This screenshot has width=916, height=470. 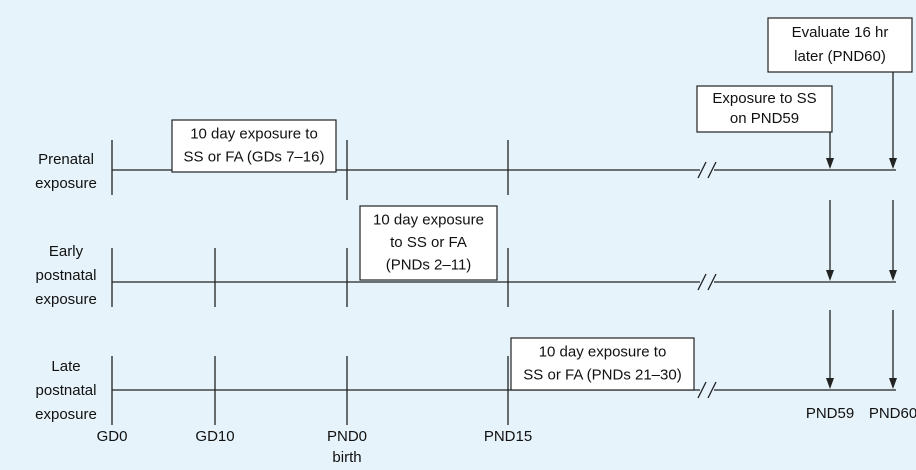 I want to click on box-text: Evaluate 16 hr, so click(x=840, y=32).